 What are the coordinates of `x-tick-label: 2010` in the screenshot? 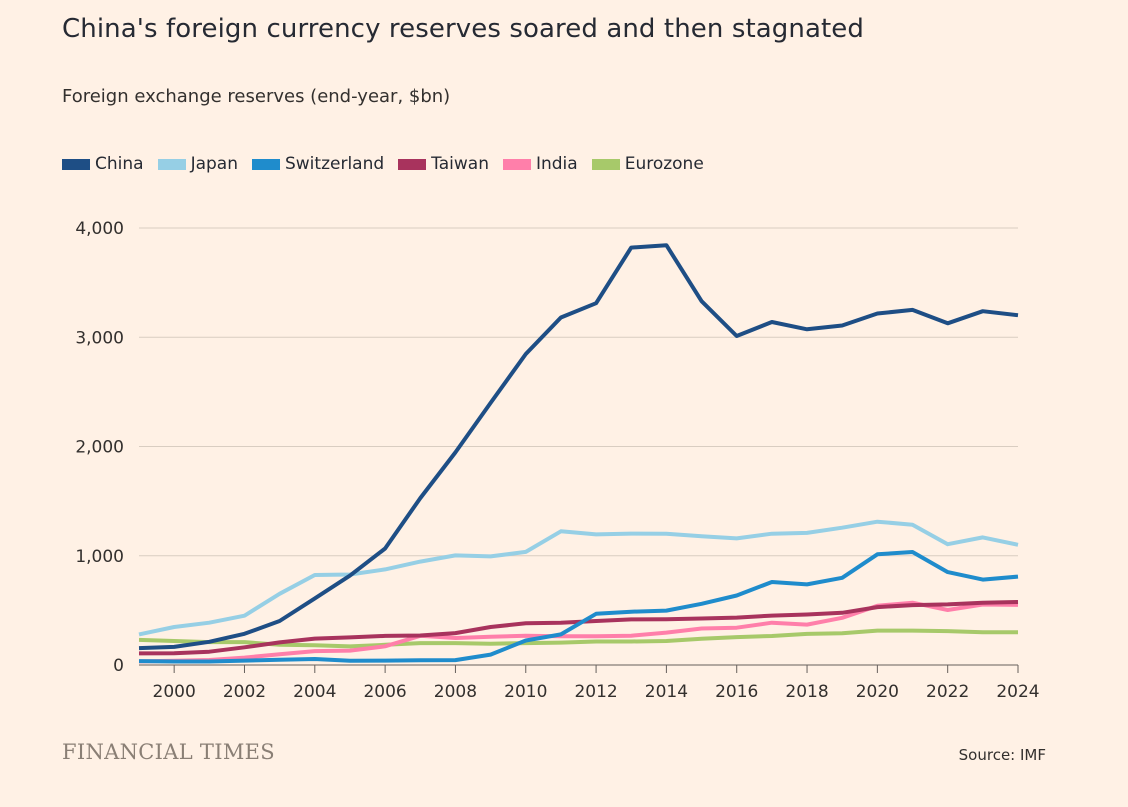 It's located at (525, 692).